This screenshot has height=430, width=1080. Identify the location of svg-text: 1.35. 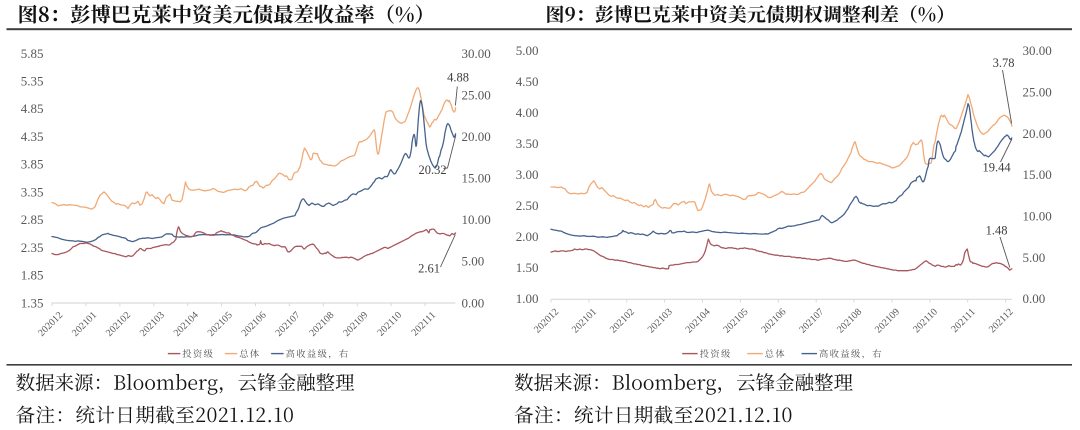
(32, 302).